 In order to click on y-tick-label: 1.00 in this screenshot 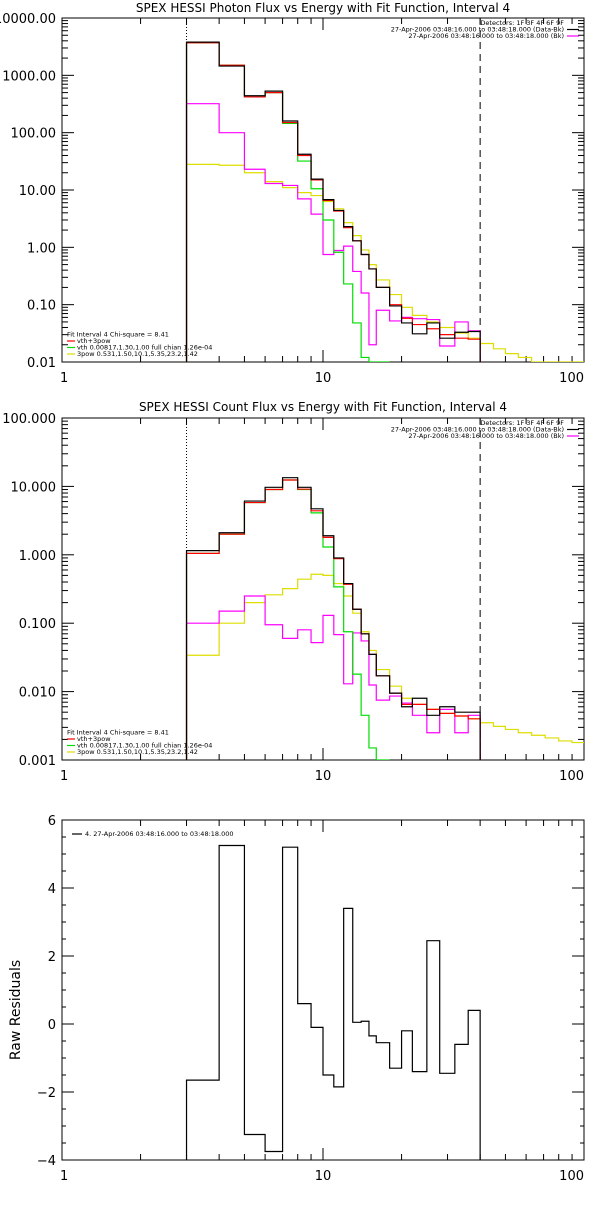, I will do `click(41, 248)`.